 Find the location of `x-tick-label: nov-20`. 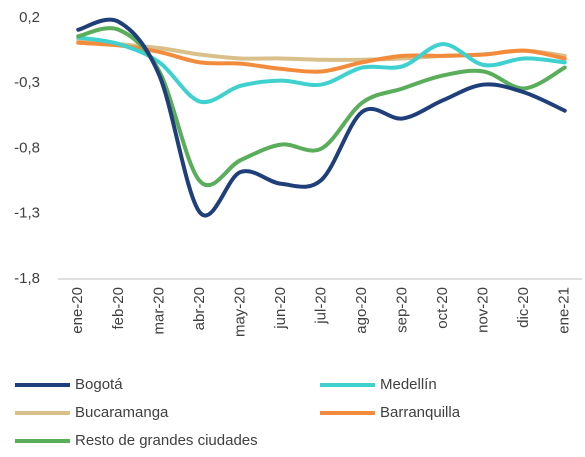

x-tick-label: nov-20 is located at coordinates (483, 310).